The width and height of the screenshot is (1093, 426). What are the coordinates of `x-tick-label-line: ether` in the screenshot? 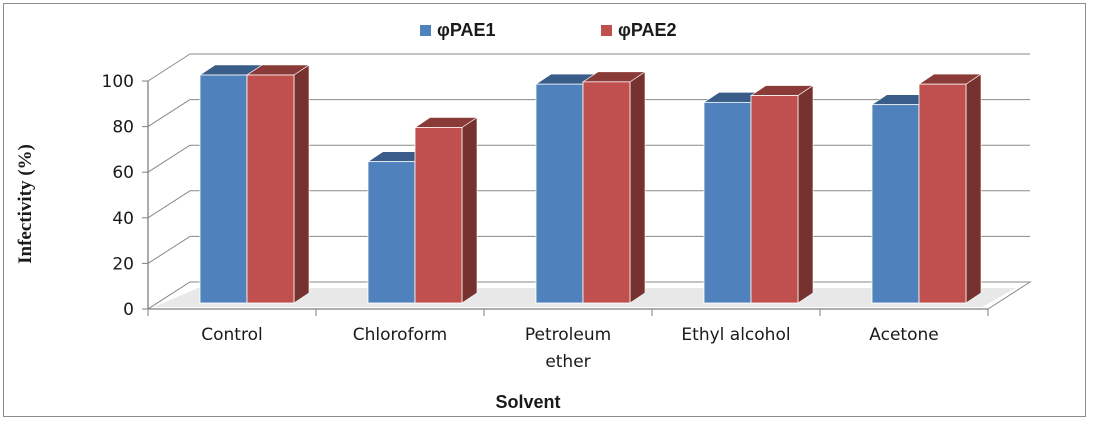 It's located at (567, 362).